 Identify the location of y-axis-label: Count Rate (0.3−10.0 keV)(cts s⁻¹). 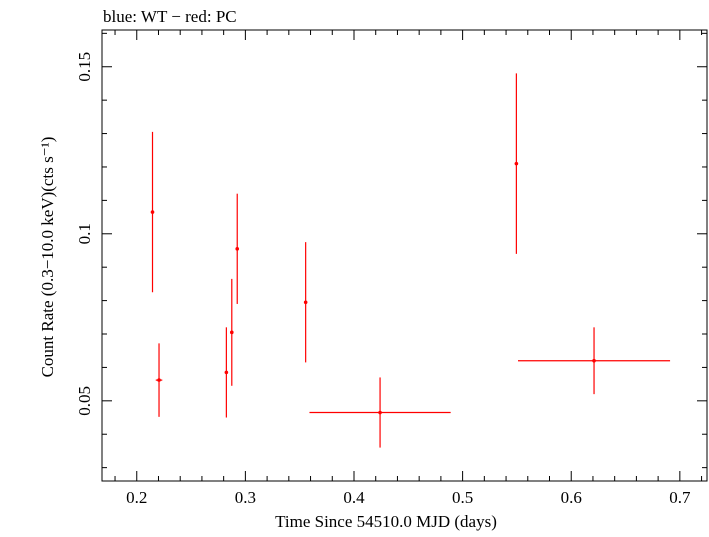
(47, 257).